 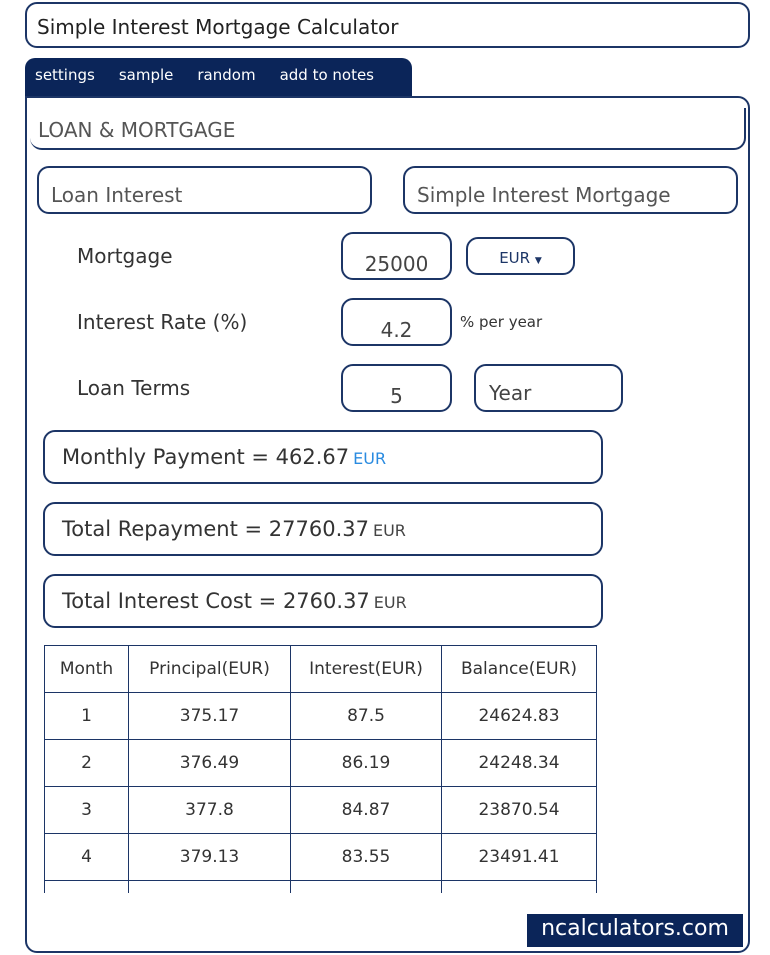 What do you see at coordinates (519, 810) in the screenshot?
I see `cell: 23870.54` at bounding box center [519, 810].